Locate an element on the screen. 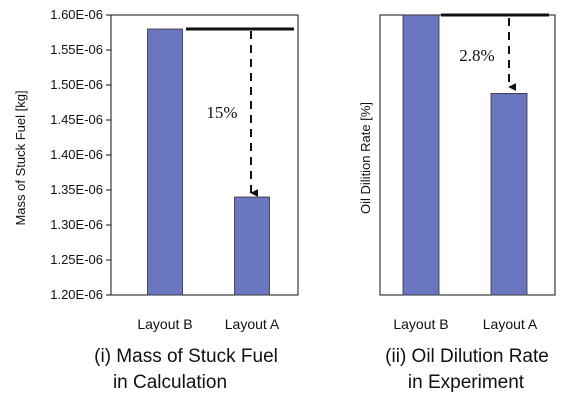 The width and height of the screenshot is (567, 397). y-tick-label: 1.30E-06 is located at coordinates (76, 224).